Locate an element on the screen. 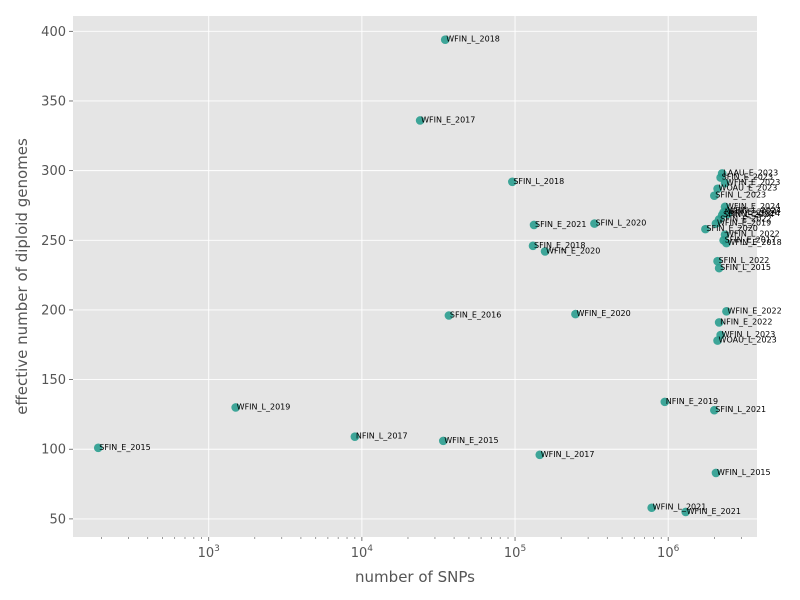  point-label: WOAU_E_2023 is located at coordinates (748, 188).